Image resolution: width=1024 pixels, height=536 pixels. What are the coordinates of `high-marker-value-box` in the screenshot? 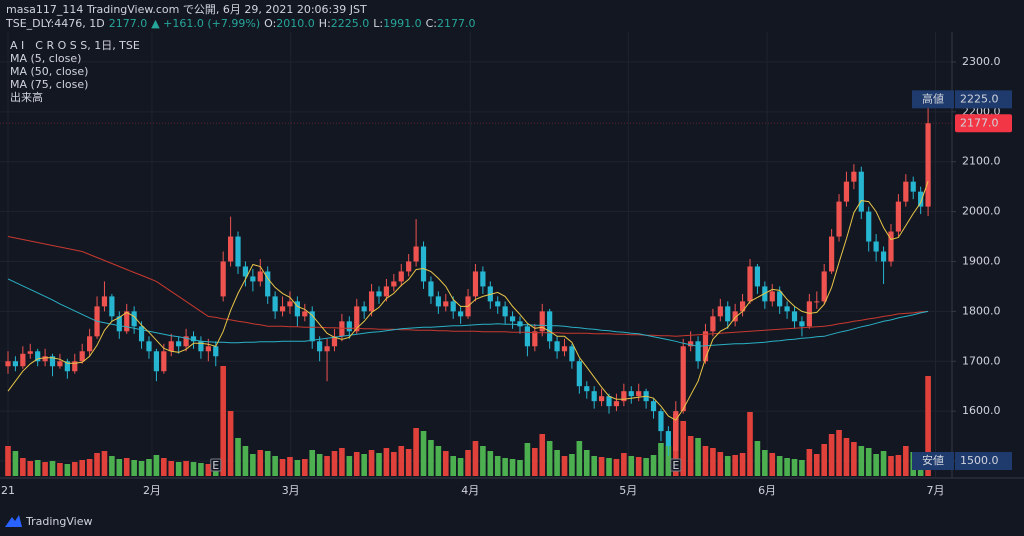 It's located at (983, 99).